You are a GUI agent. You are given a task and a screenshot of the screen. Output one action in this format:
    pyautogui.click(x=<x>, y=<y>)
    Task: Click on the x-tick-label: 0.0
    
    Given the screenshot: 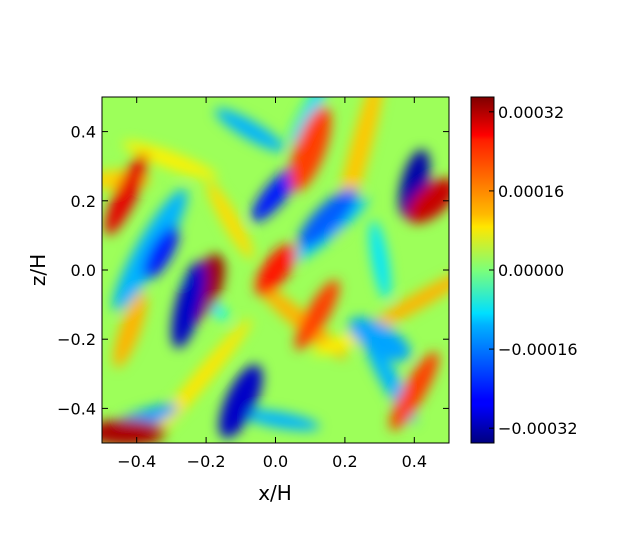 What is the action you would take?
    pyautogui.click(x=275, y=461)
    